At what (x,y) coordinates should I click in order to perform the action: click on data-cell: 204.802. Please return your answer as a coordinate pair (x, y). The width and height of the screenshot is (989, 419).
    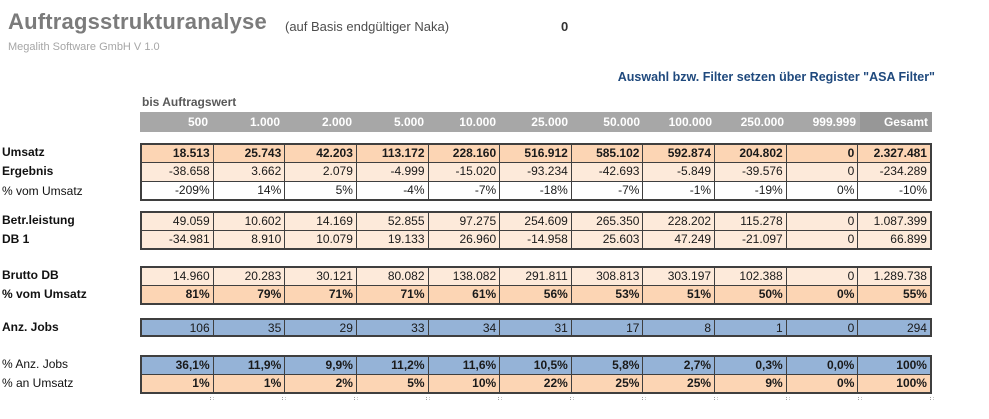
    Looking at the image, I should click on (751, 154).